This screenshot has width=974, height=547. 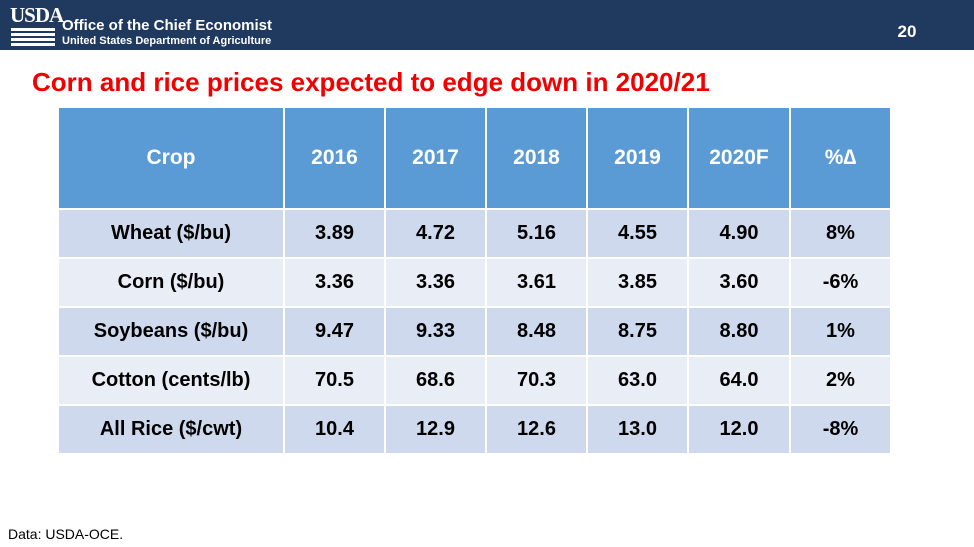 What do you see at coordinates (171, 380) in the screenshot?
I see `crop-name-cell: Cotton (cents/lb)` at bounding box center [171, 380].